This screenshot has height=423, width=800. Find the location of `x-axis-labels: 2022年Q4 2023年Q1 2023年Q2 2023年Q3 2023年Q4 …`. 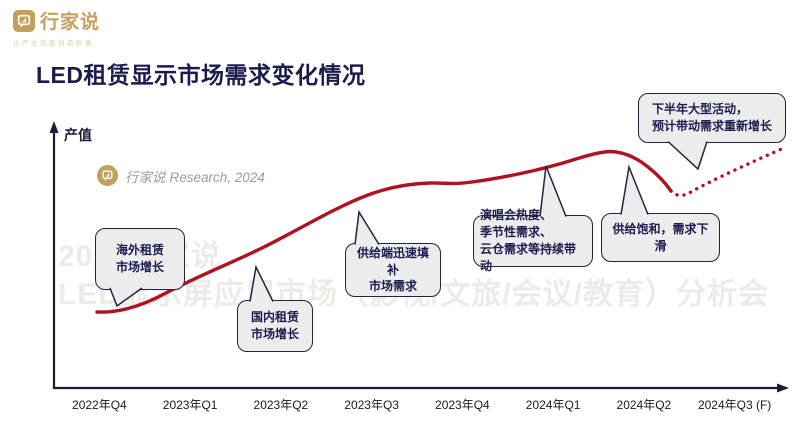

x-axis-labels: 2022年Q4 2023年Q1 2023年Q2 2023年Q3 2023年Q4 … is located at coordinates (417, 404).